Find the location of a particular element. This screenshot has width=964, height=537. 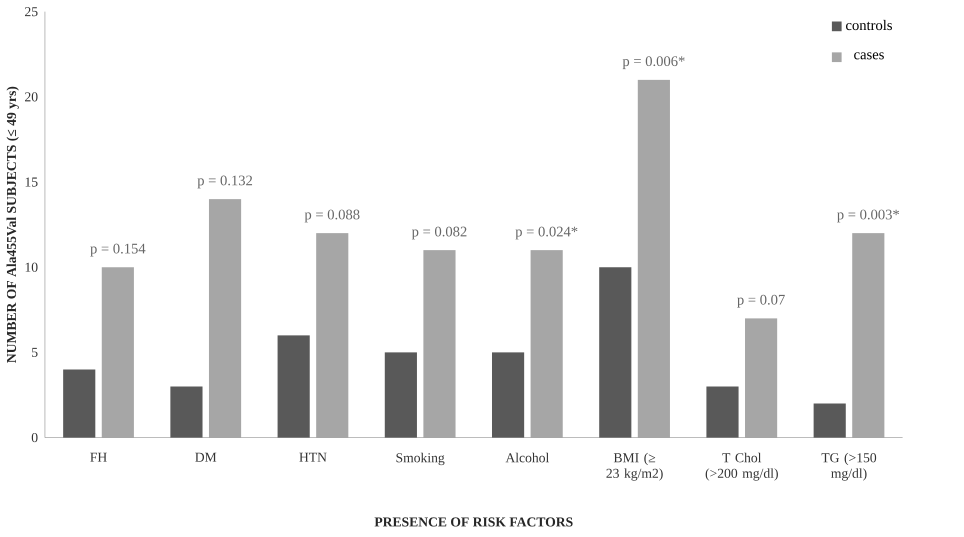

annotation: p = 0.003* is located at coordinates (868, 216).